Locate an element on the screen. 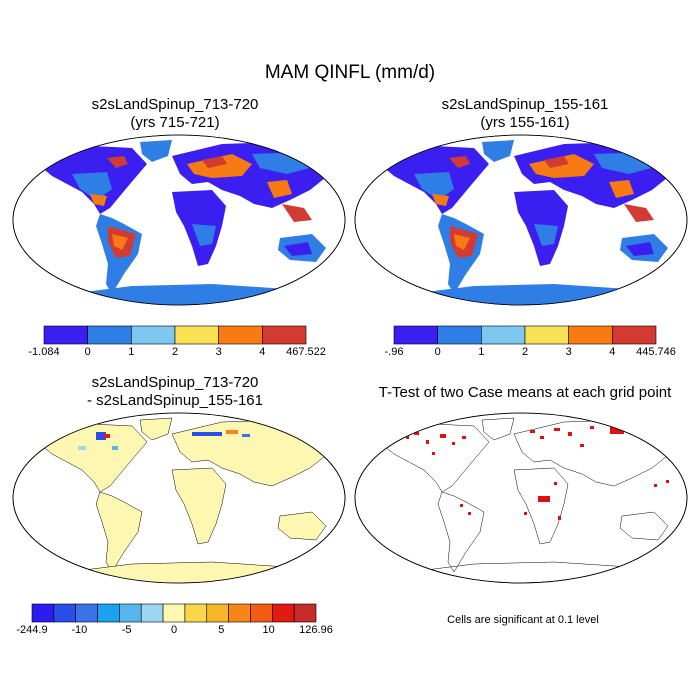  colorbar-2-tick-label: 2 is located at coordinates (525, 352).